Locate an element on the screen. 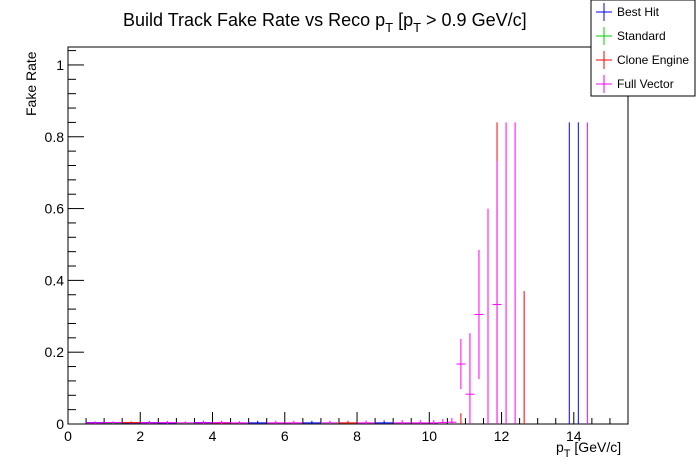  legend-box is located at coordinates (643, 48).